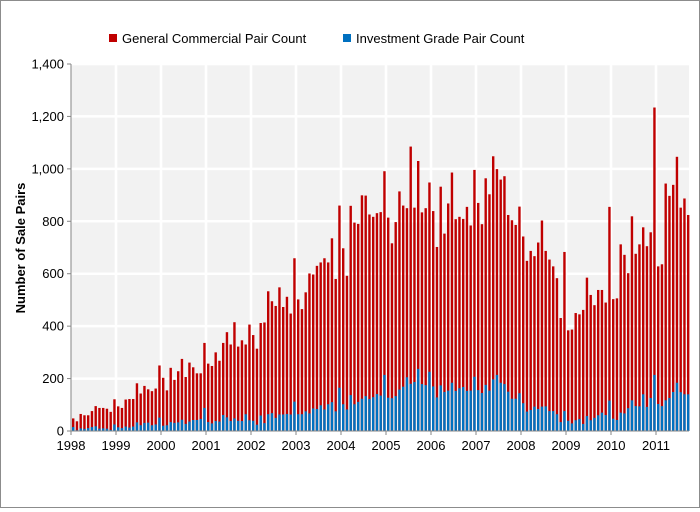  Describe the element at coordinates (251, 445) in the screenshot. I see `x-tick-label: 2002` at that location.